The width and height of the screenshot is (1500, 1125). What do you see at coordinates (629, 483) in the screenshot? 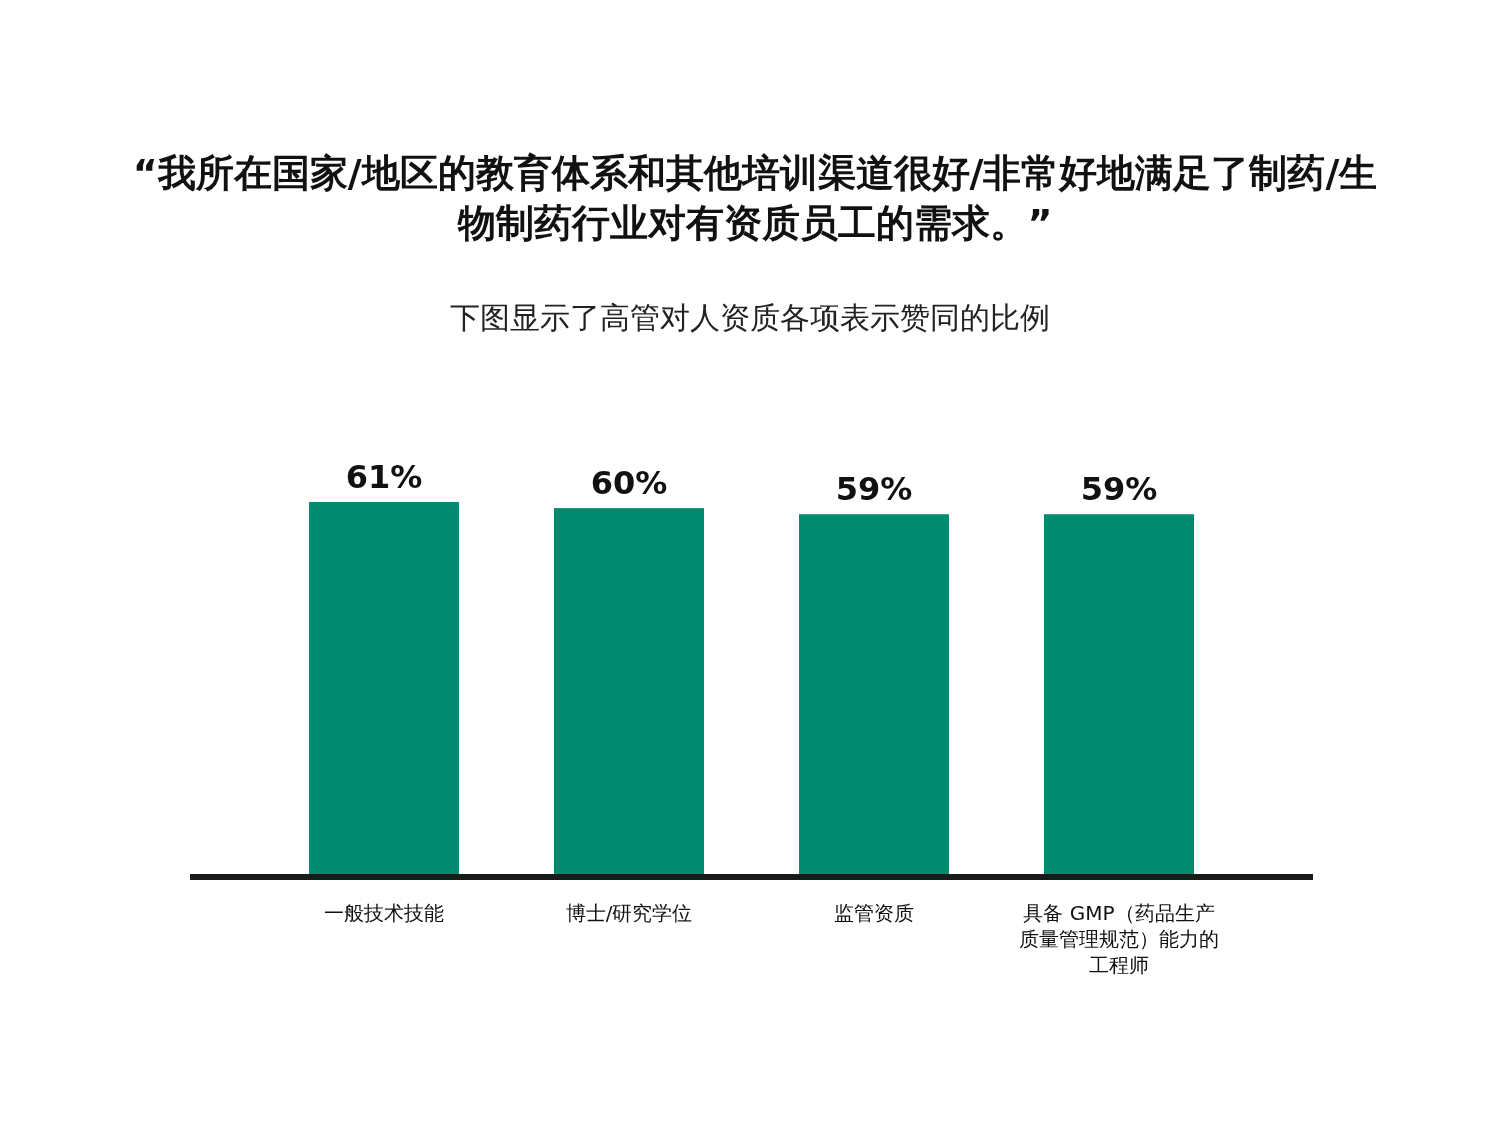
I see `data-label: 60%` at bounding box center [629, 483].